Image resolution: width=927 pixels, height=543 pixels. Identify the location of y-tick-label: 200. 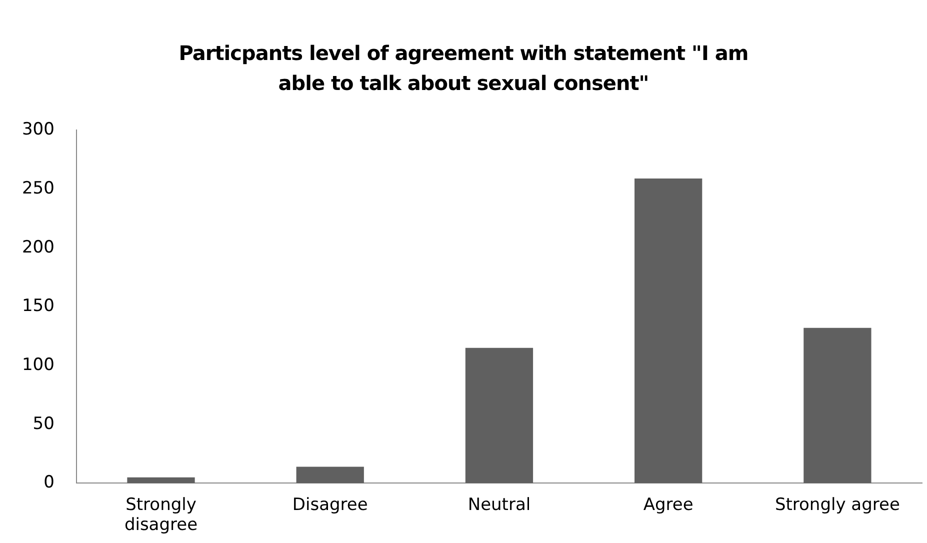
(38, 247).